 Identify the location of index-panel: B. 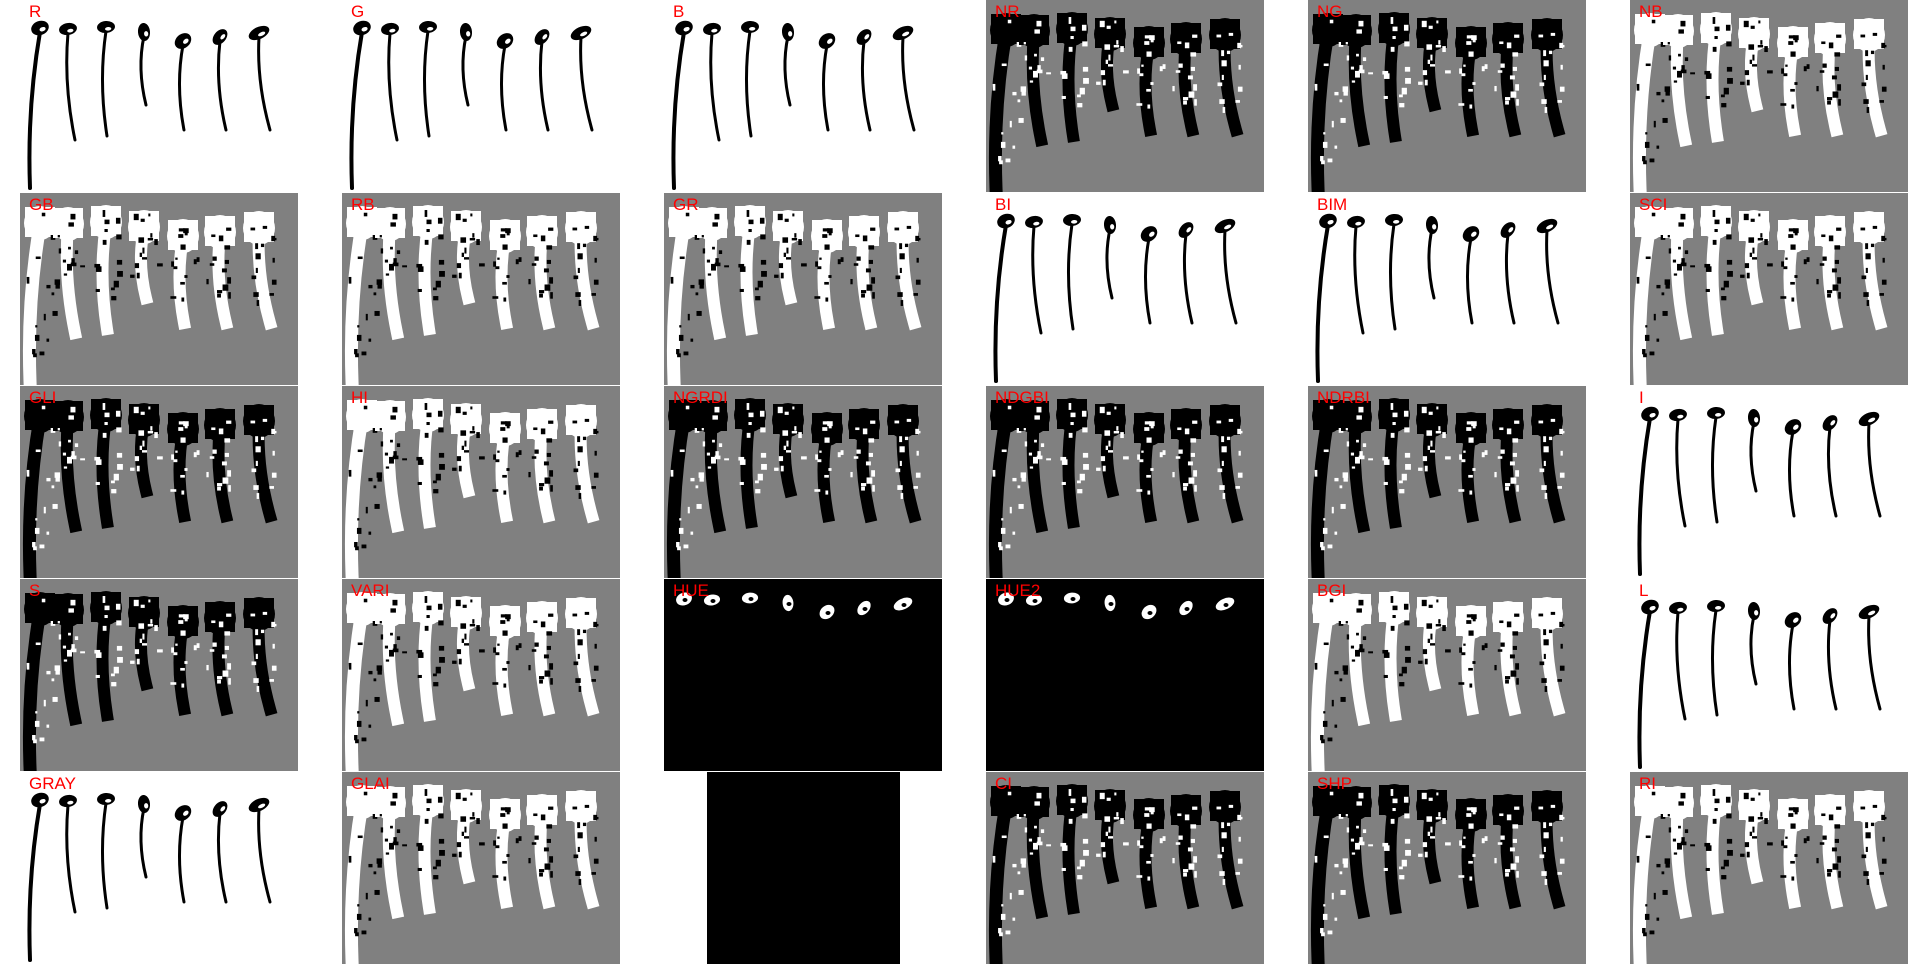
(803, 96).